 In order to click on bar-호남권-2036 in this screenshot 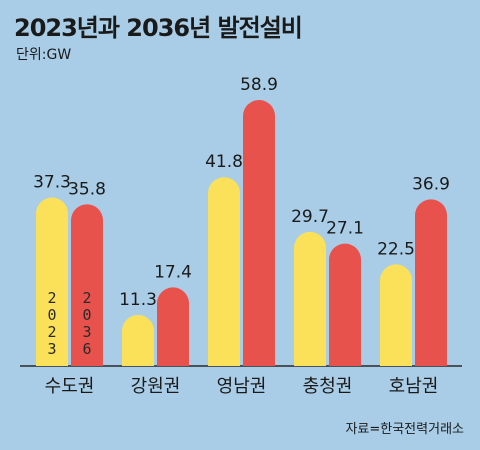, I will do `click(431, 282)`.